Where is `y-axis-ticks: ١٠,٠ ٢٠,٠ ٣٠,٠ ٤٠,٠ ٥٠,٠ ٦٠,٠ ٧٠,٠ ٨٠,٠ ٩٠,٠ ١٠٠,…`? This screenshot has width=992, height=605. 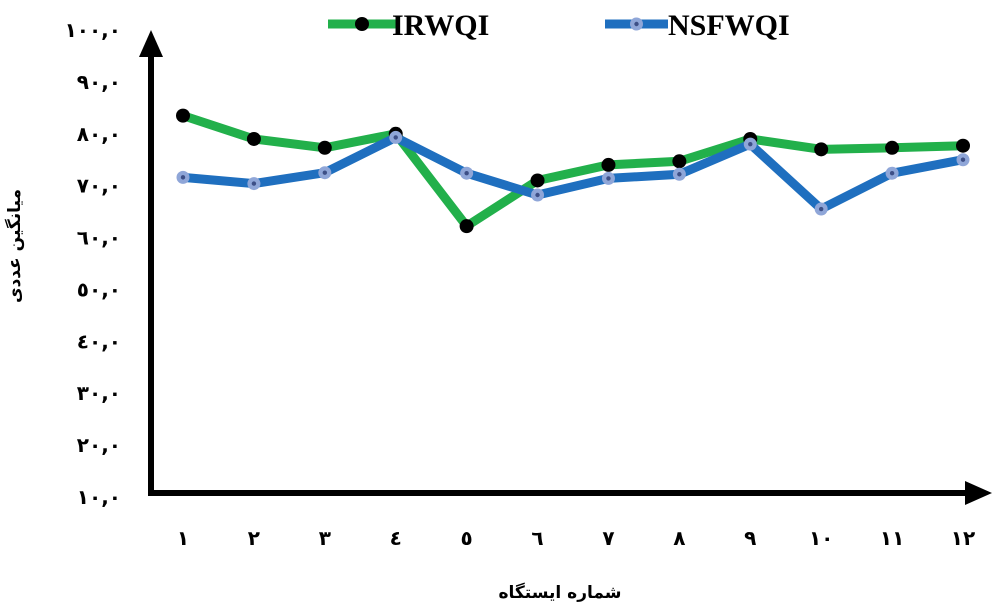
y-axis-ticks: ١٠,٠ ٢٠,٠ ٣٠,٠ ٤٠,٠ ٥٠,٠ ٦٠,٠ ٧٠,٠ ٨٠,٠ ٩٠,٠ ١٠٠,… is located at coordinates (93, 263).